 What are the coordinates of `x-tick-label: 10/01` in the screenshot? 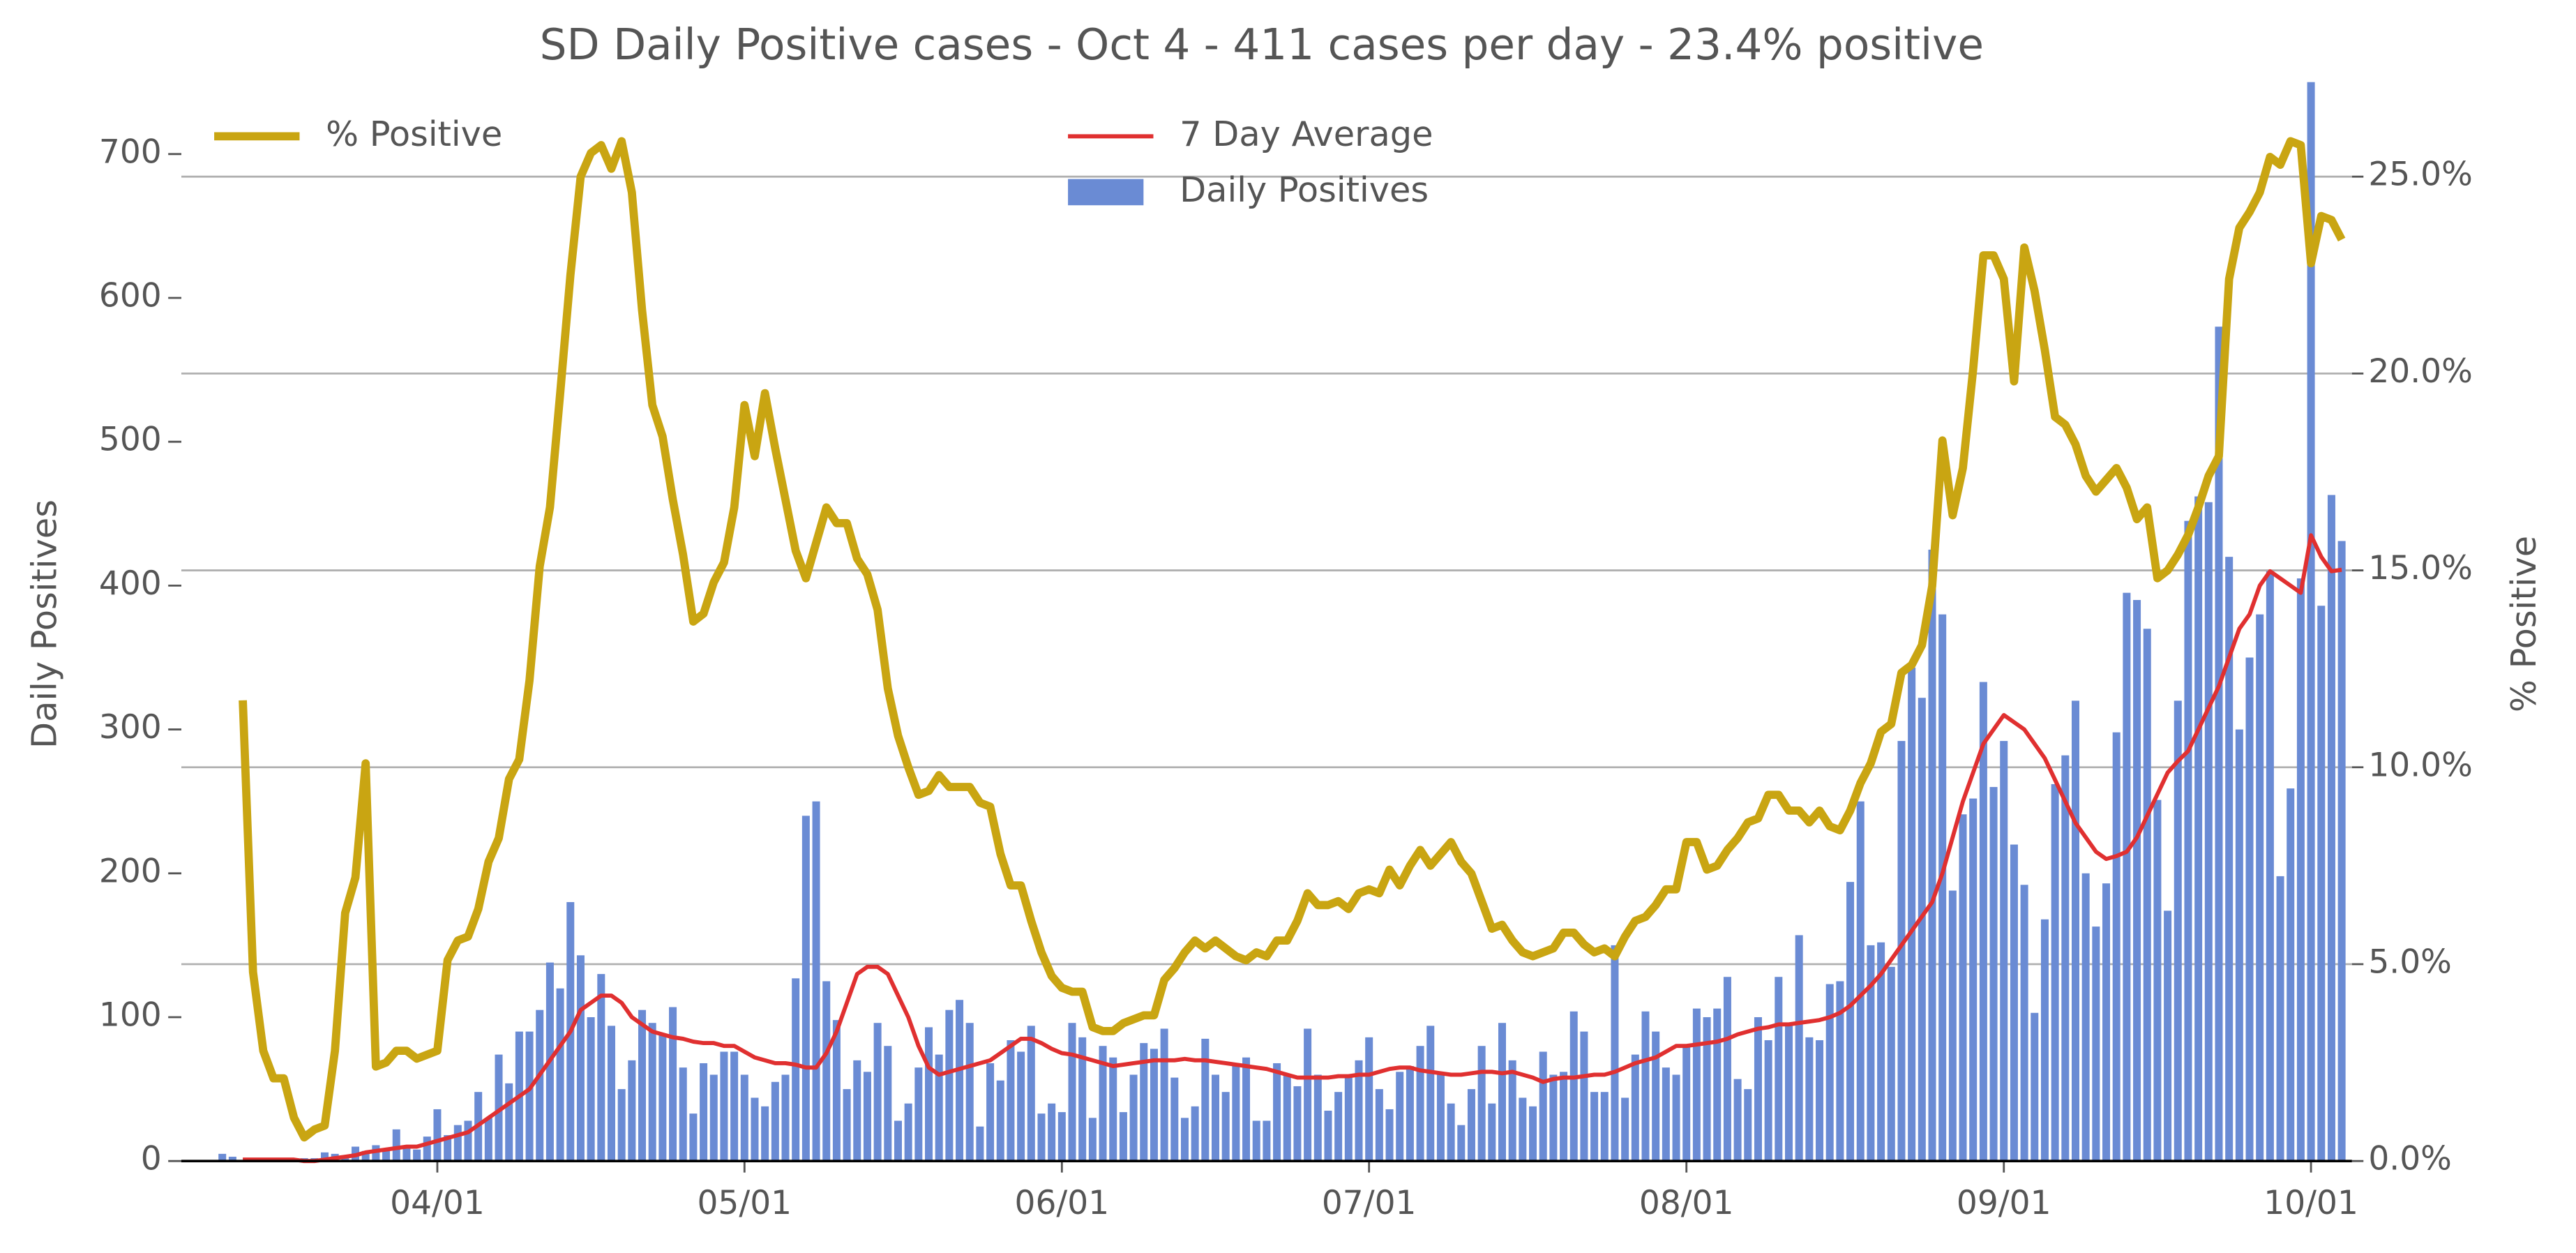 It's located at (2311, 1203).